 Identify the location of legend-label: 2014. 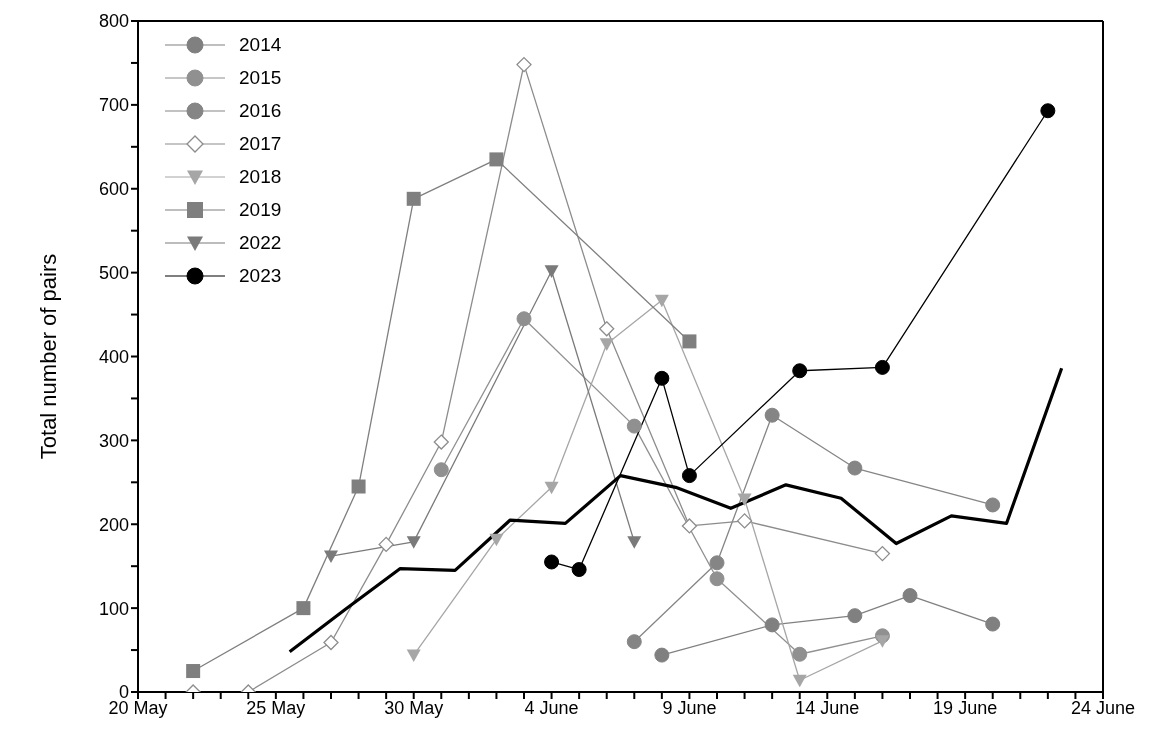
(260, 44).